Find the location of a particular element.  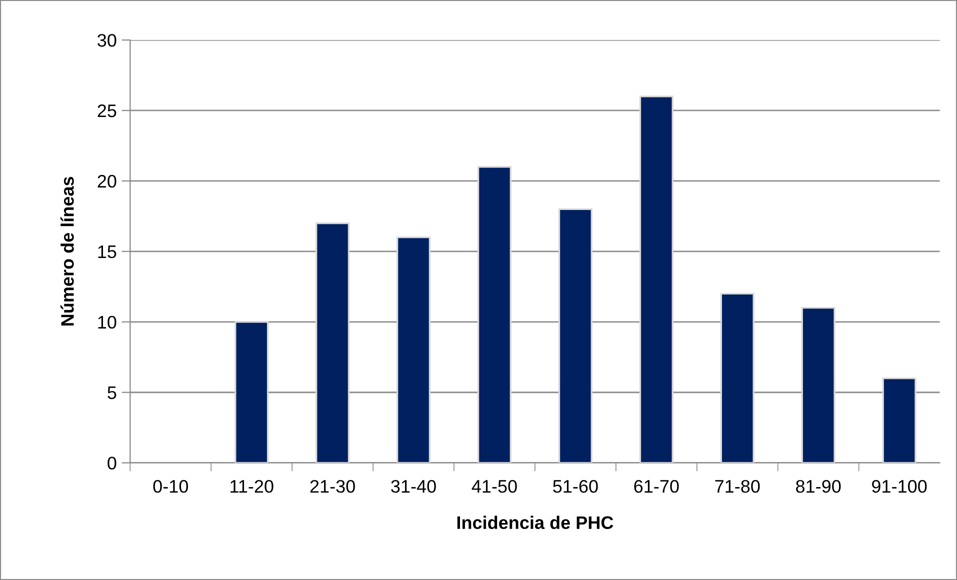

x-axis-title: Incidencia de PHC is located at coordinates (535, 523).